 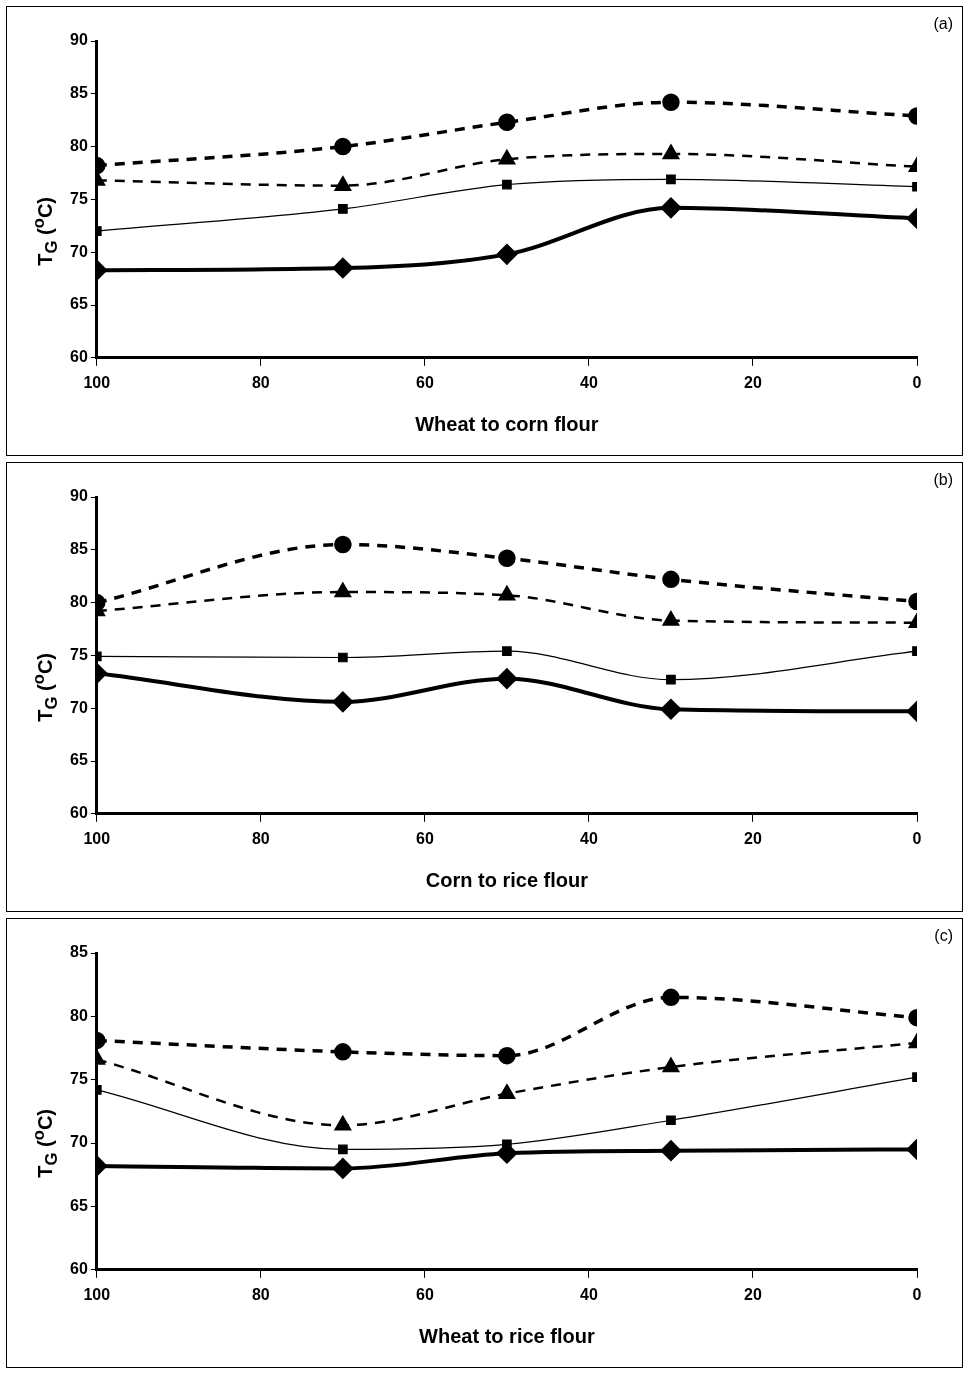 I want to click on text: (b), so click(x=943, y=480).